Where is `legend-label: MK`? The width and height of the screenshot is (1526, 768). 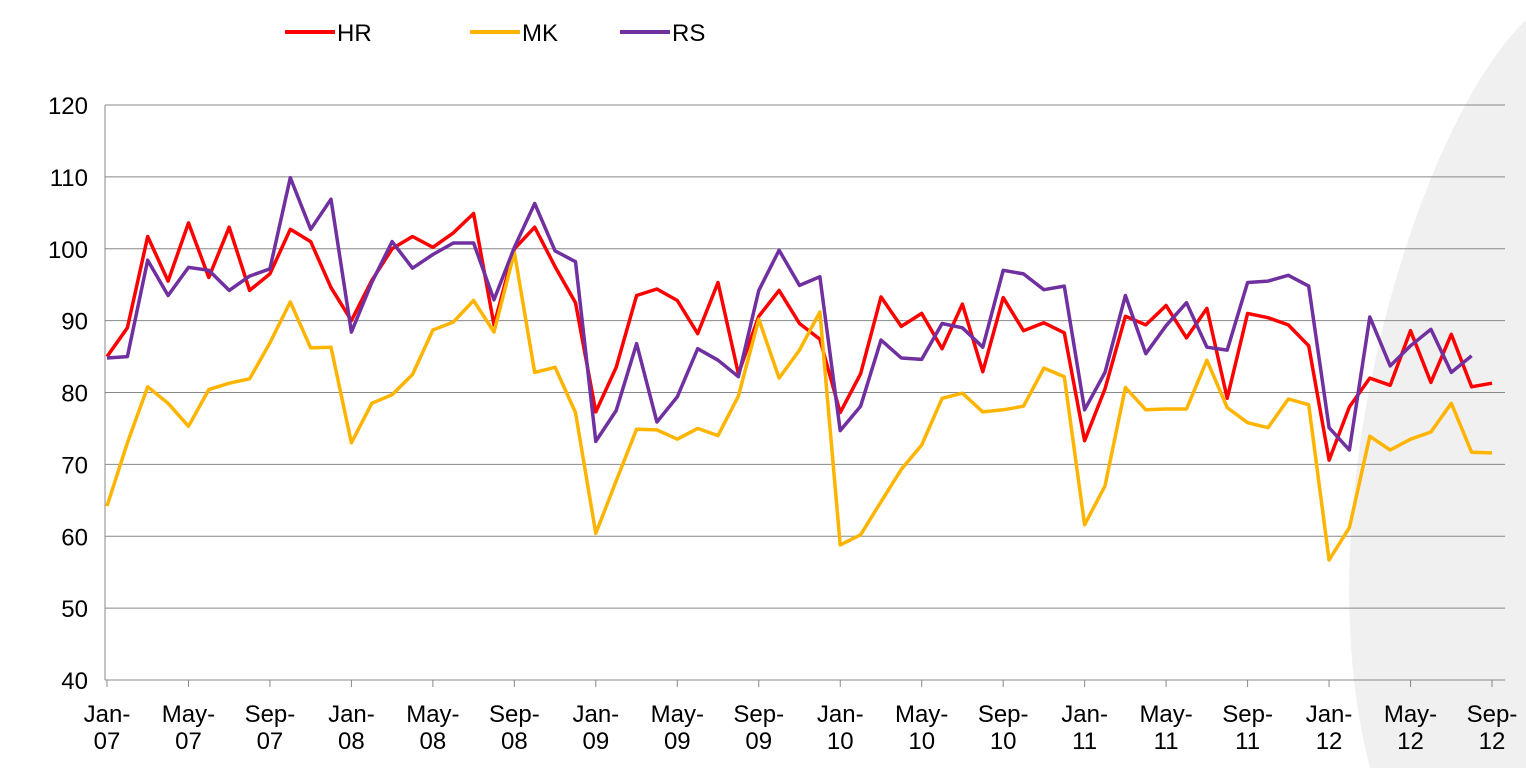
legend-label: MK is located at coordinates (540, 33).